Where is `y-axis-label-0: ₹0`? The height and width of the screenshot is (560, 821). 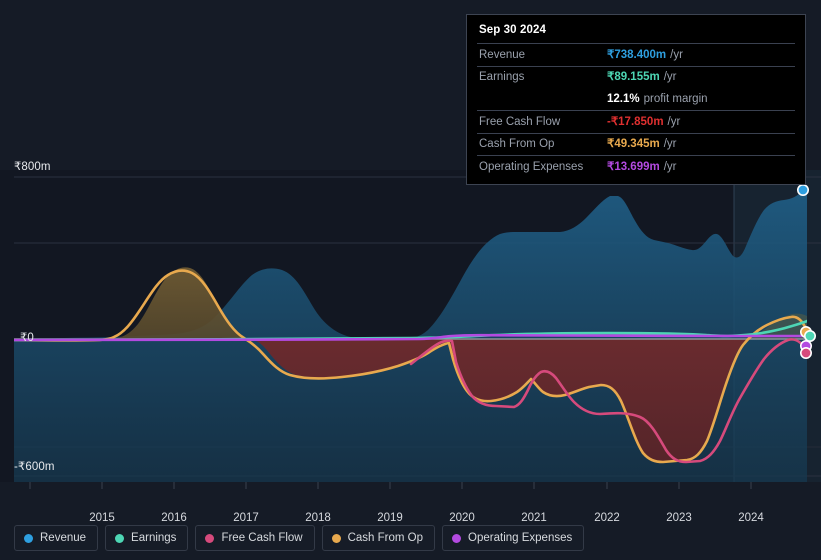
y-axis-label-0: ₹0 is located at coordinates (27, 338).